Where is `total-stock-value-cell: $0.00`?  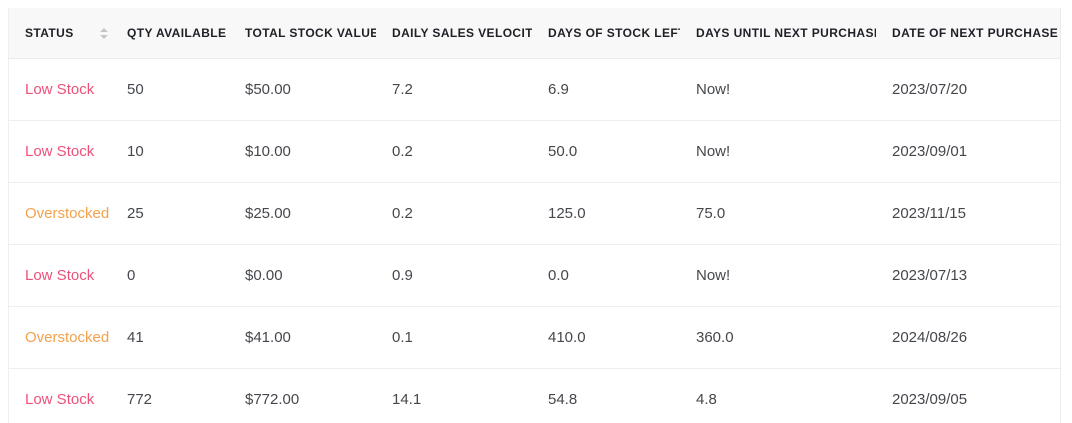 total-stock-value-cell: $0.00 is located at coordinates (302, 275).